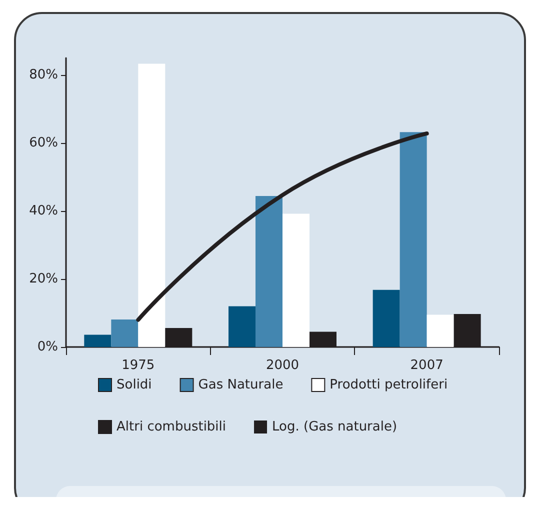  I want to click on legend-label: Altri combustibili, so click(171, 427).